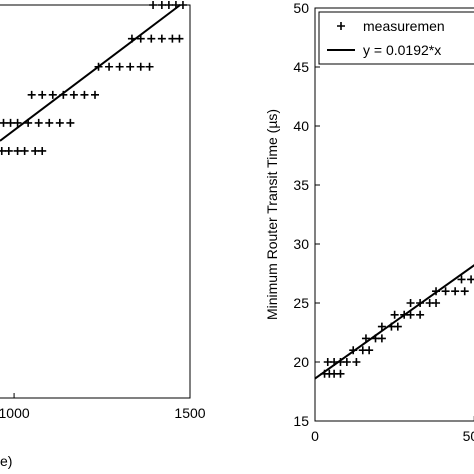  I want to click on y-tick-label: 45, so click(301, 67).